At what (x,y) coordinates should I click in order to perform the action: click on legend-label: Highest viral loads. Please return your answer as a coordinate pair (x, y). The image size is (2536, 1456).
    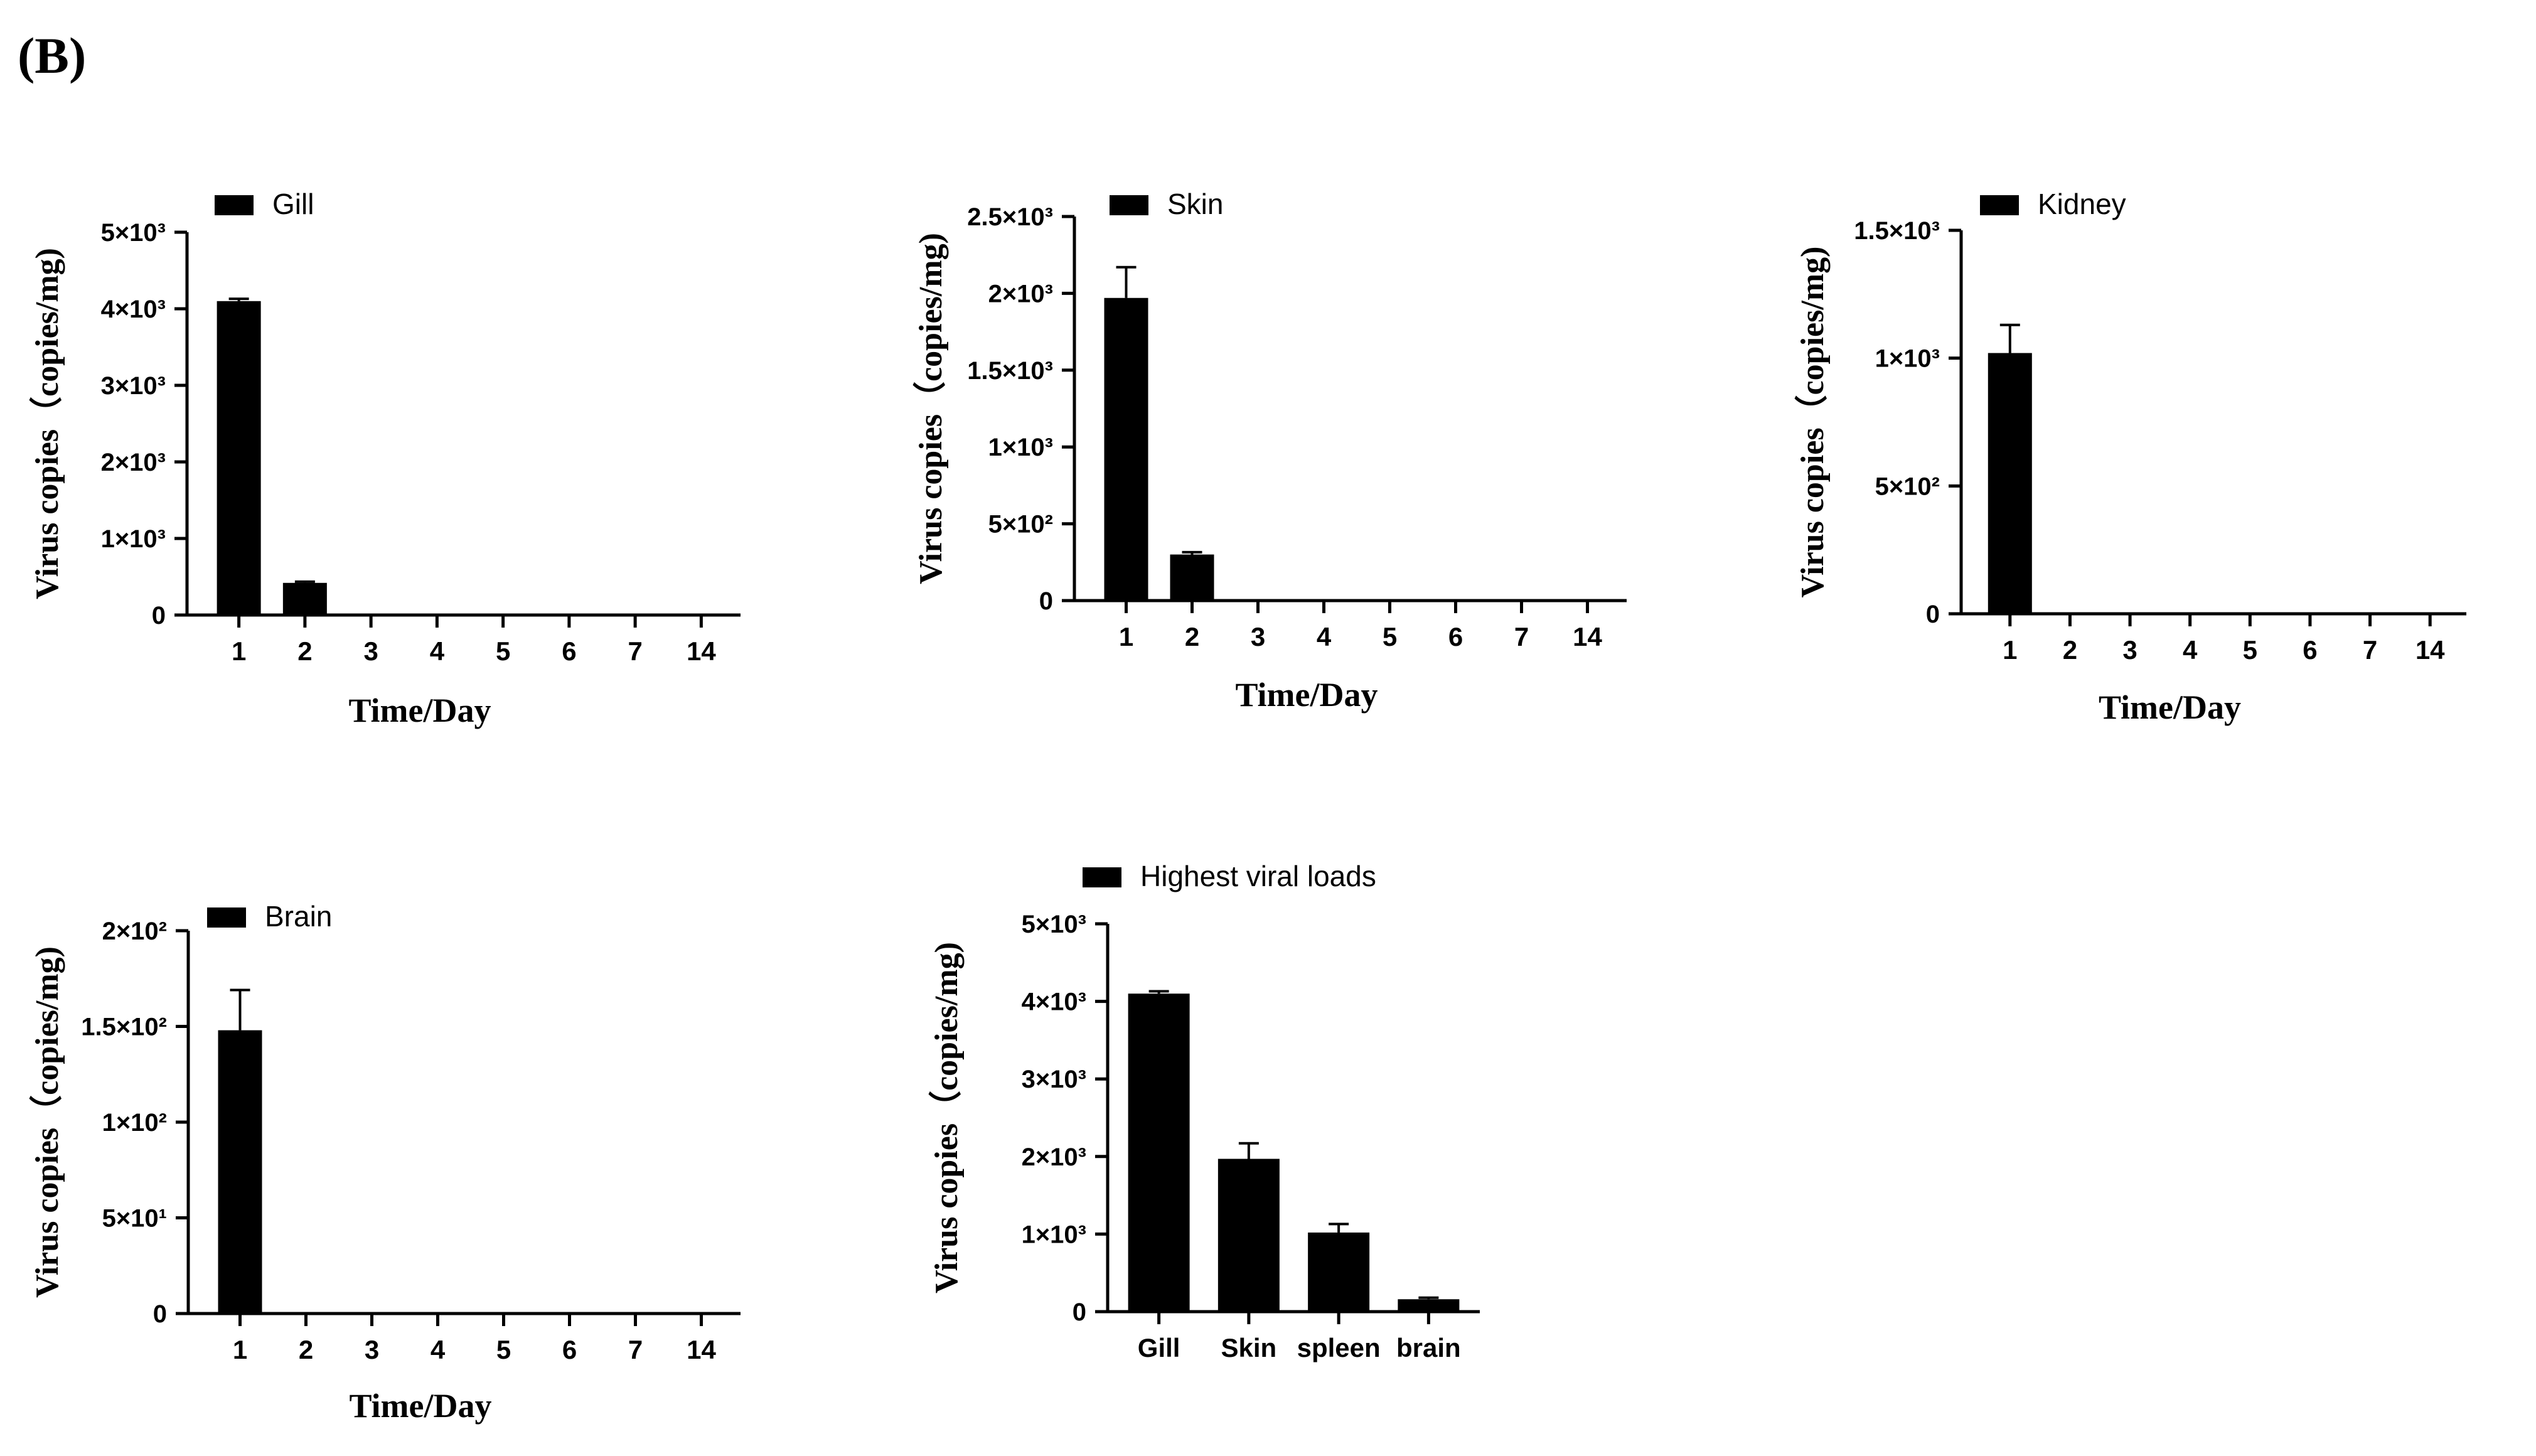
    Looking at the image, I should click on (1258, 876).